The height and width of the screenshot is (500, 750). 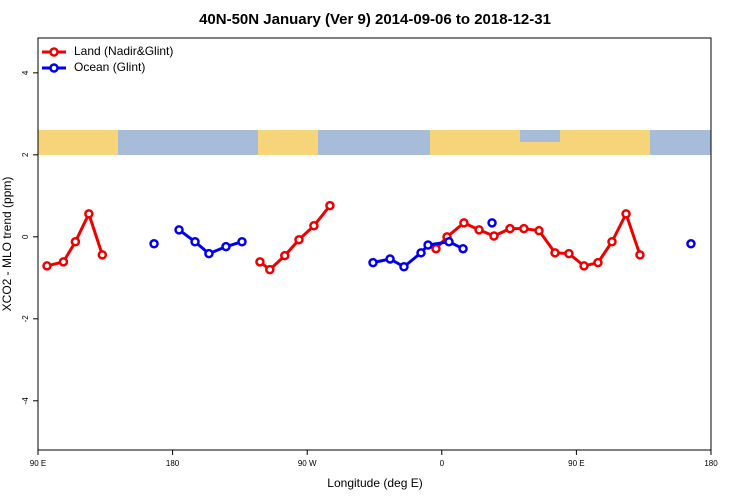 I want to click on legend-label: Land (Nadir&Glint), so click(x=123, y=51).